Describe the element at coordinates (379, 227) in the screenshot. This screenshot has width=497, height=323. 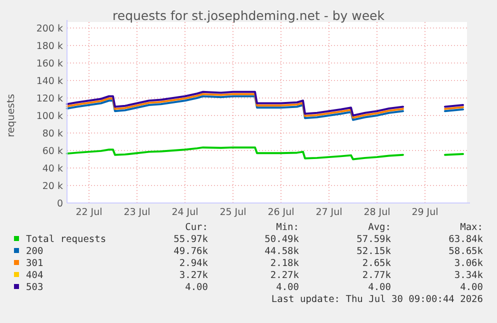
I see `text: Avg:` at that location.